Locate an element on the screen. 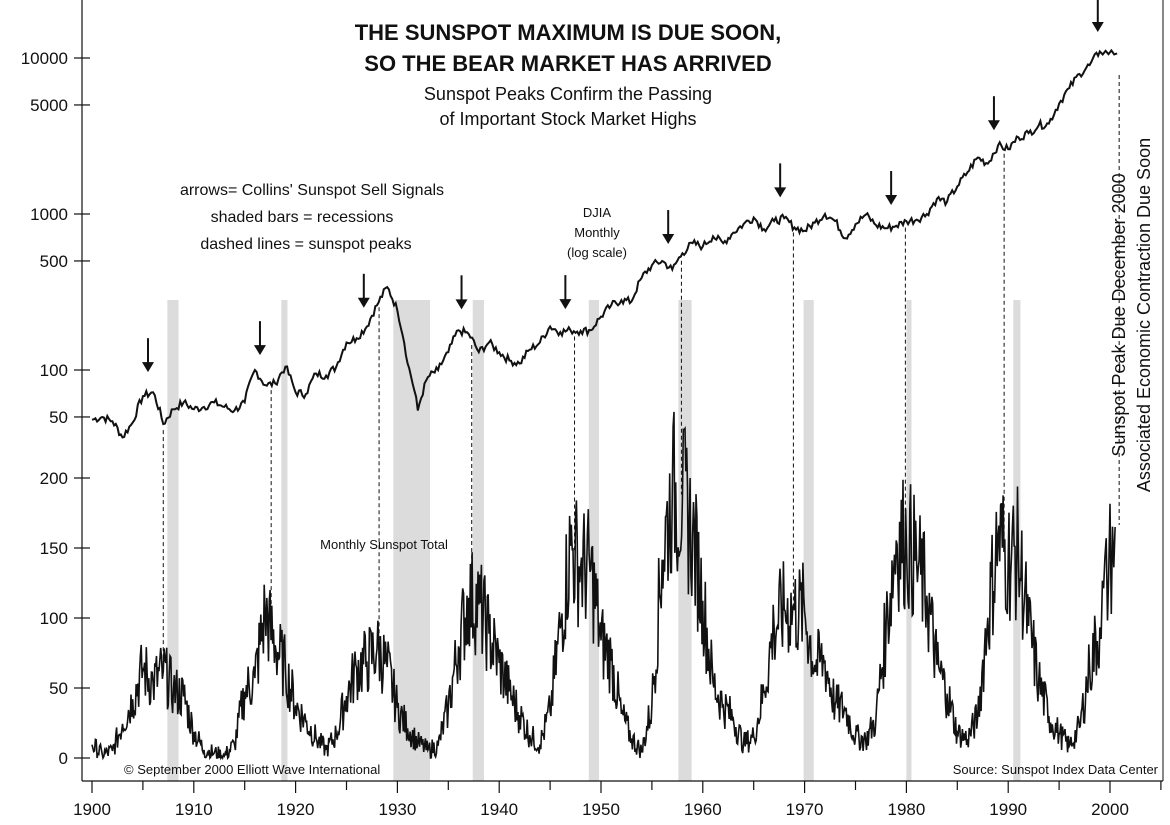 The image size is (1170, 825). x-tick-label: 1910 is located at coordinates (194, 809).